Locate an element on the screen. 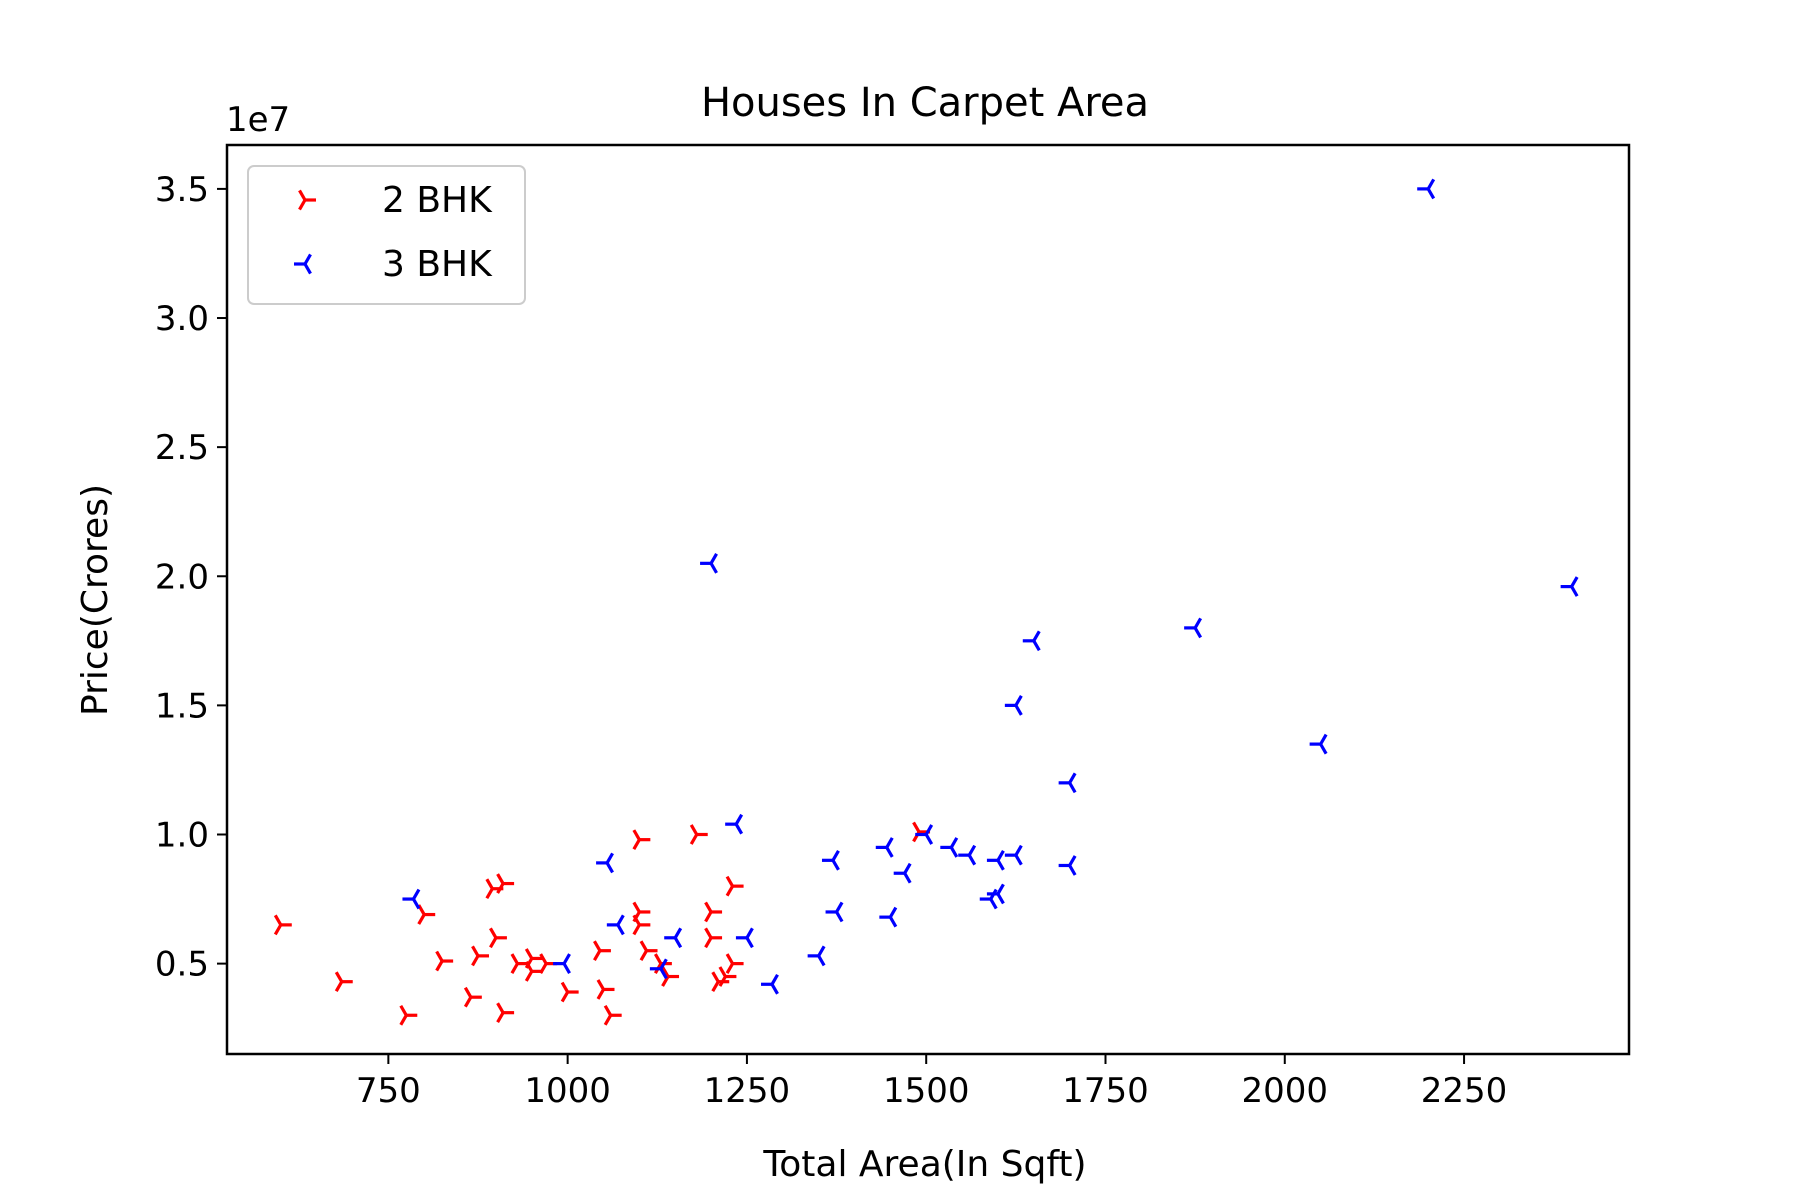 This screenshot has height=1200, width=1800. x-tick-label: 2250 is located at coordinates (1464, 1091).